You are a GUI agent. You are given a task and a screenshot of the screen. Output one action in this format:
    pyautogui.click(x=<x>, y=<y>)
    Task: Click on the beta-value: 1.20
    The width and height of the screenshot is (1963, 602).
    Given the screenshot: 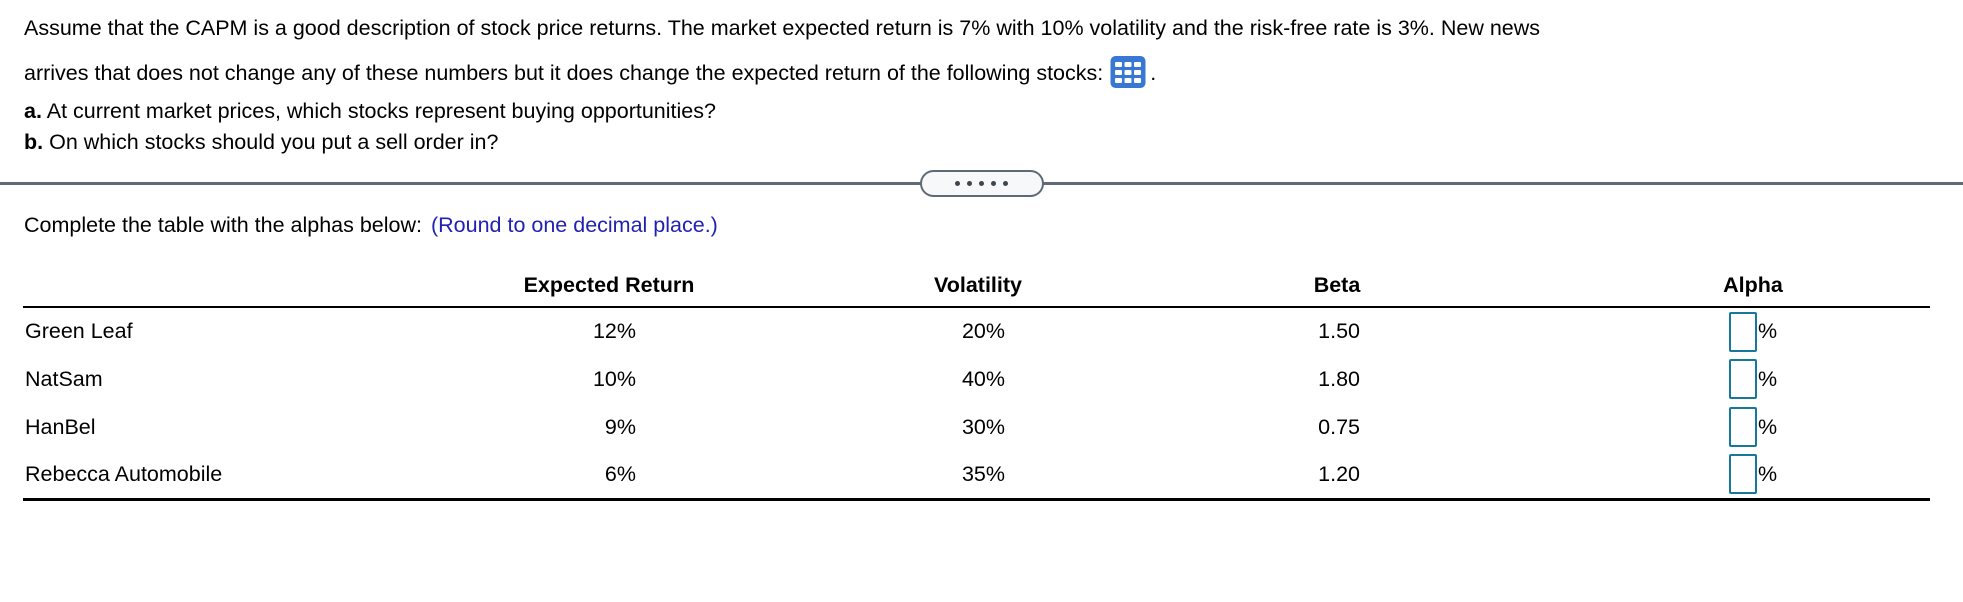 What is the action you would take?
    pyautogui.click(x=1339, y=473)
    